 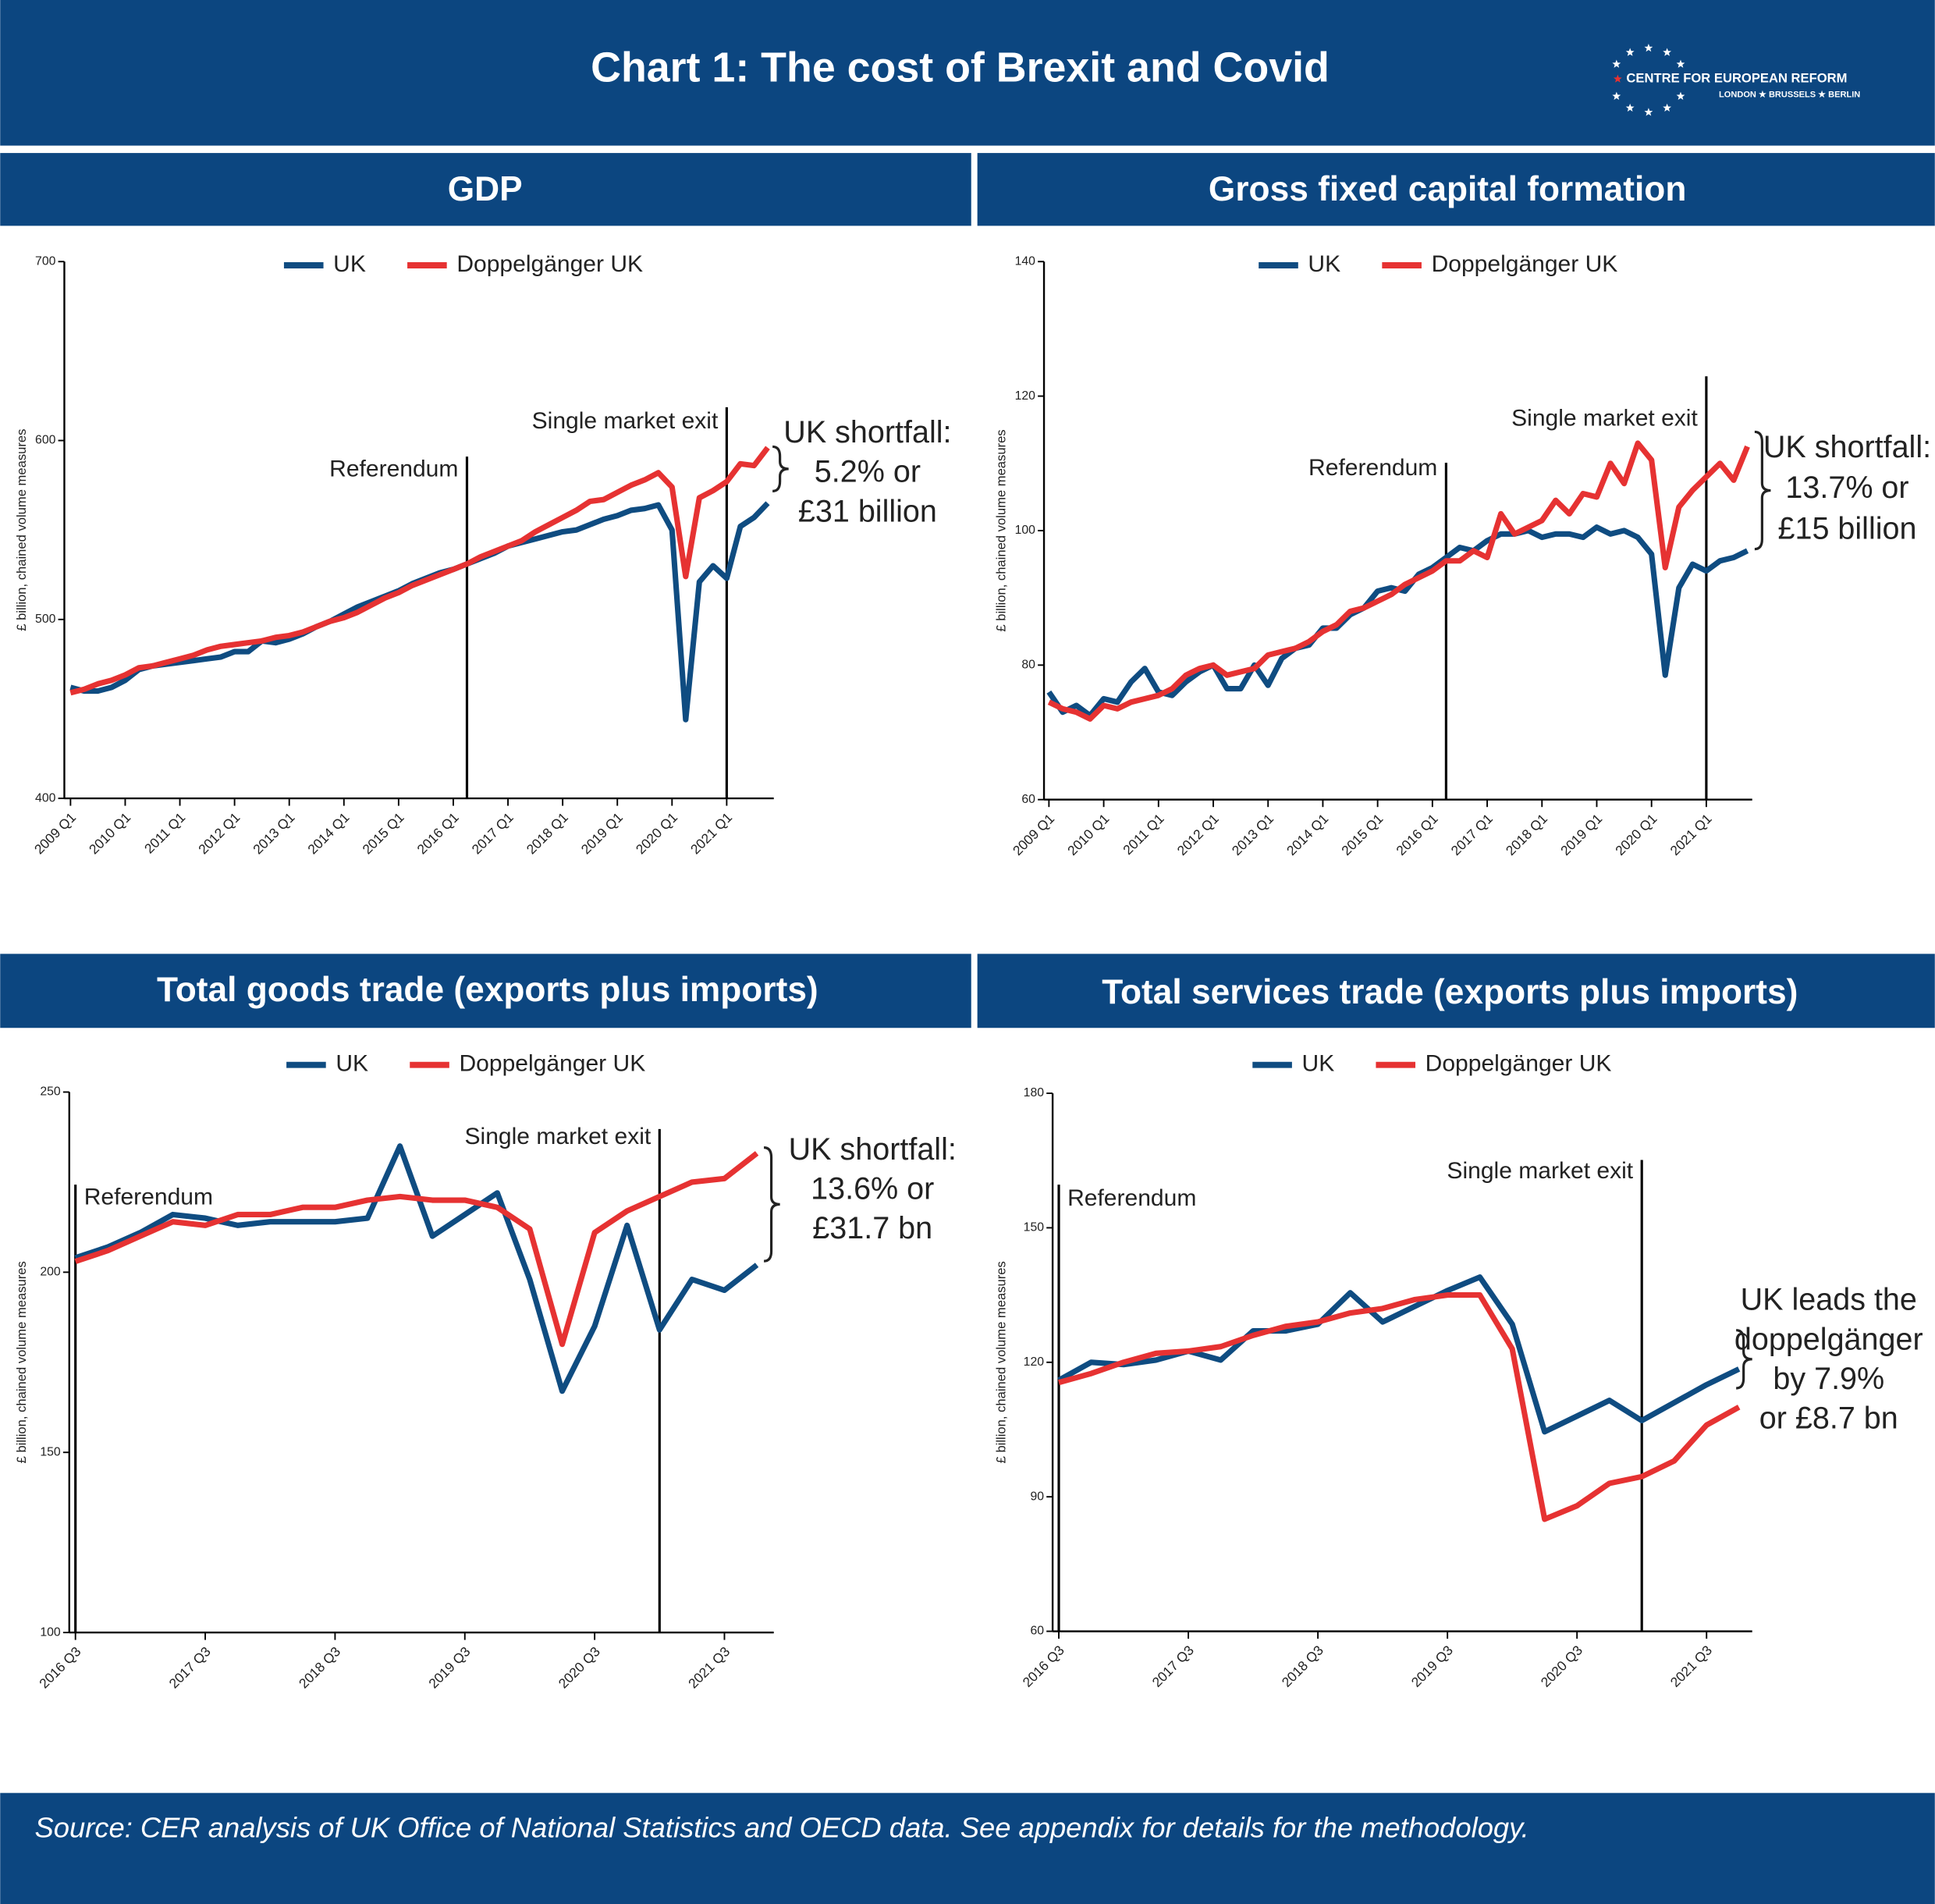 I want to click on shortfall-note: 13.7% or, so click(x=1846, y=488).